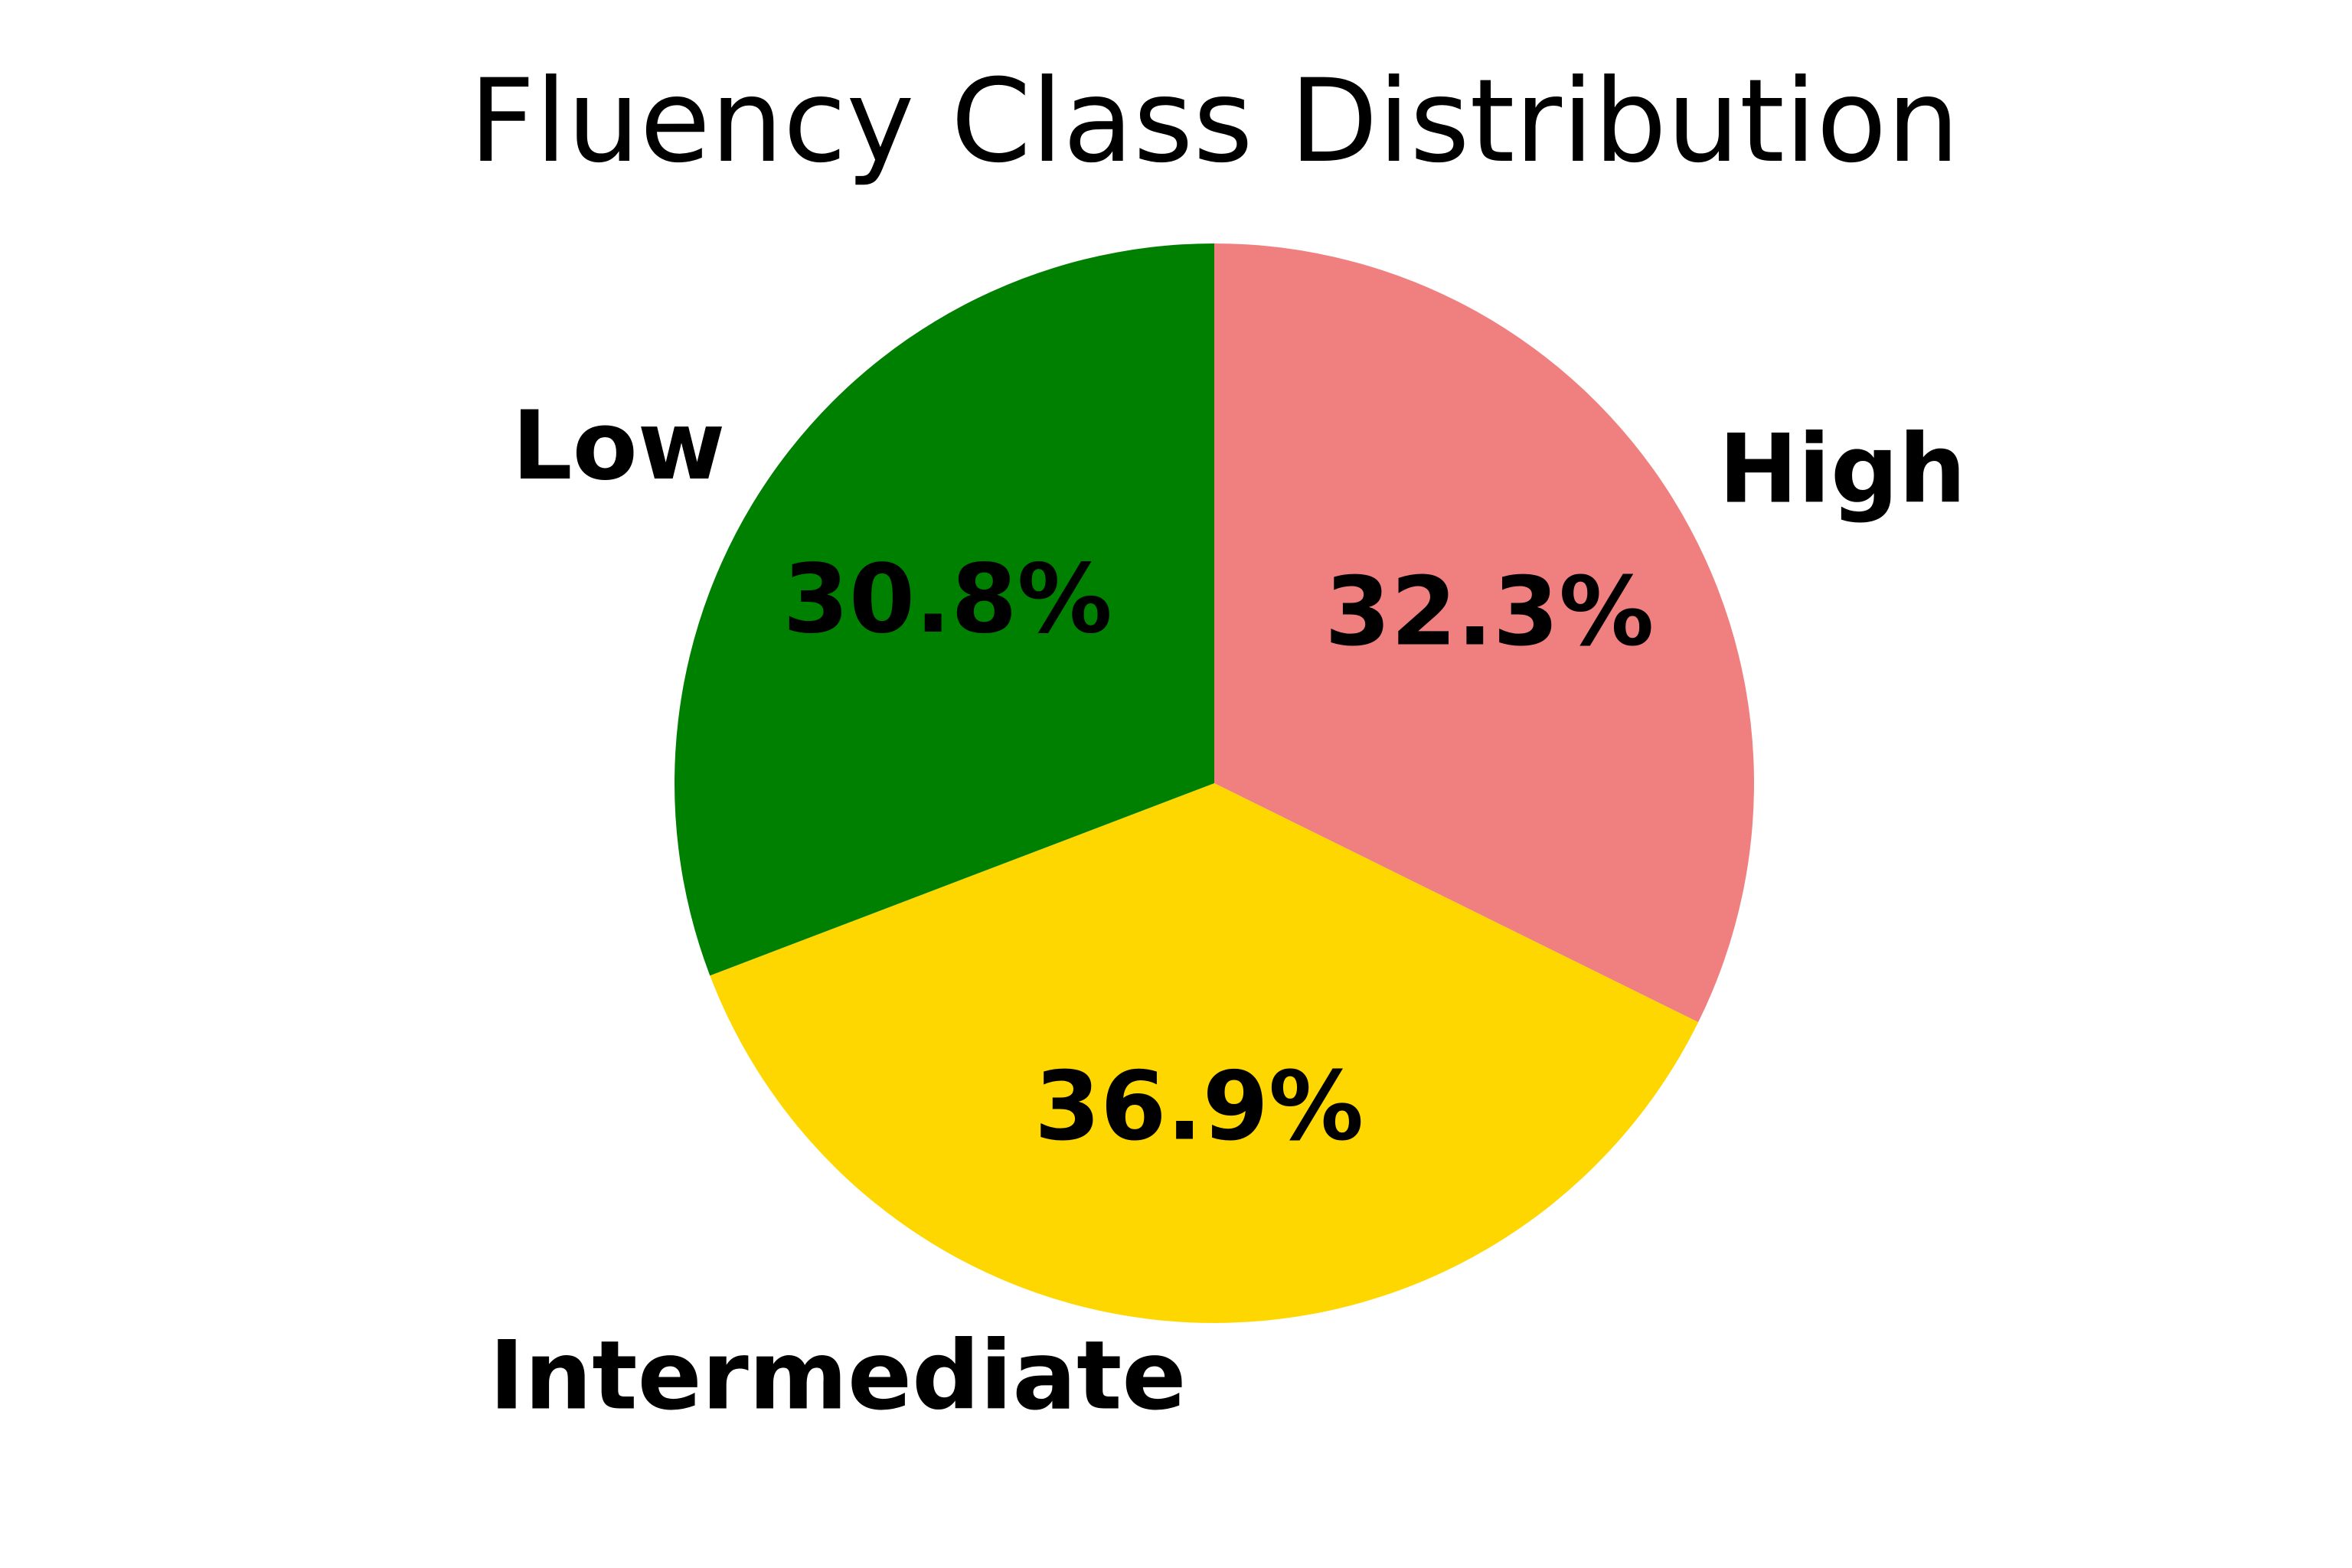 The image size is (2352, 1568). Describe the element at coordinates (619, 446) in the screenshot. I see `slice-label-low: Low` at that location.